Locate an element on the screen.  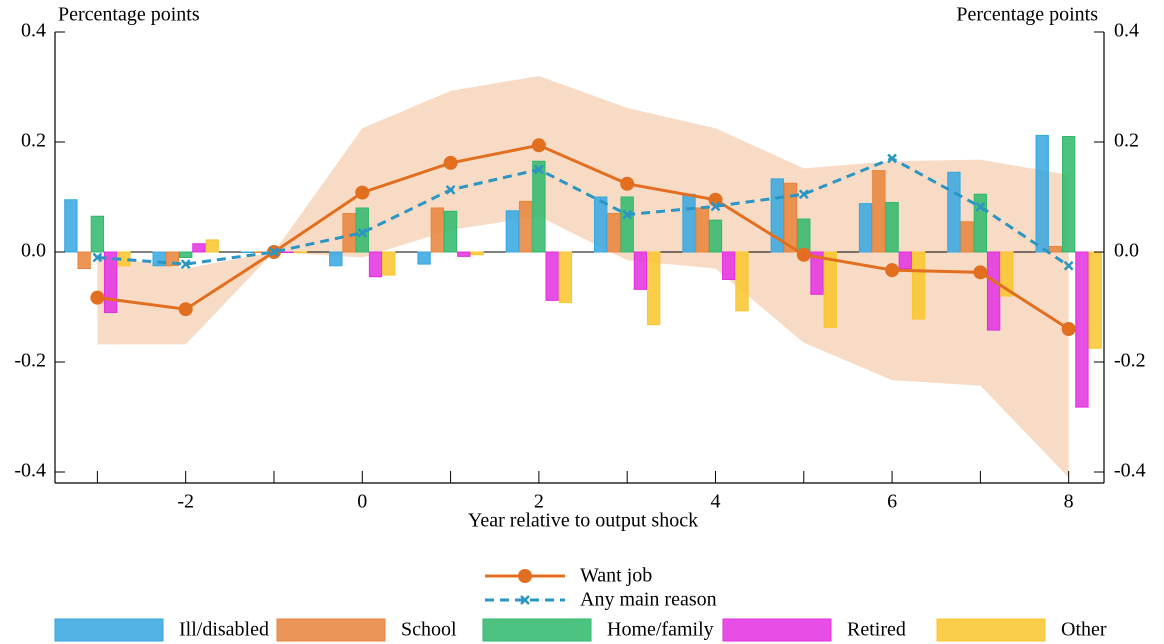
x-tick-label: 2 is located at coordinates (539, 502).